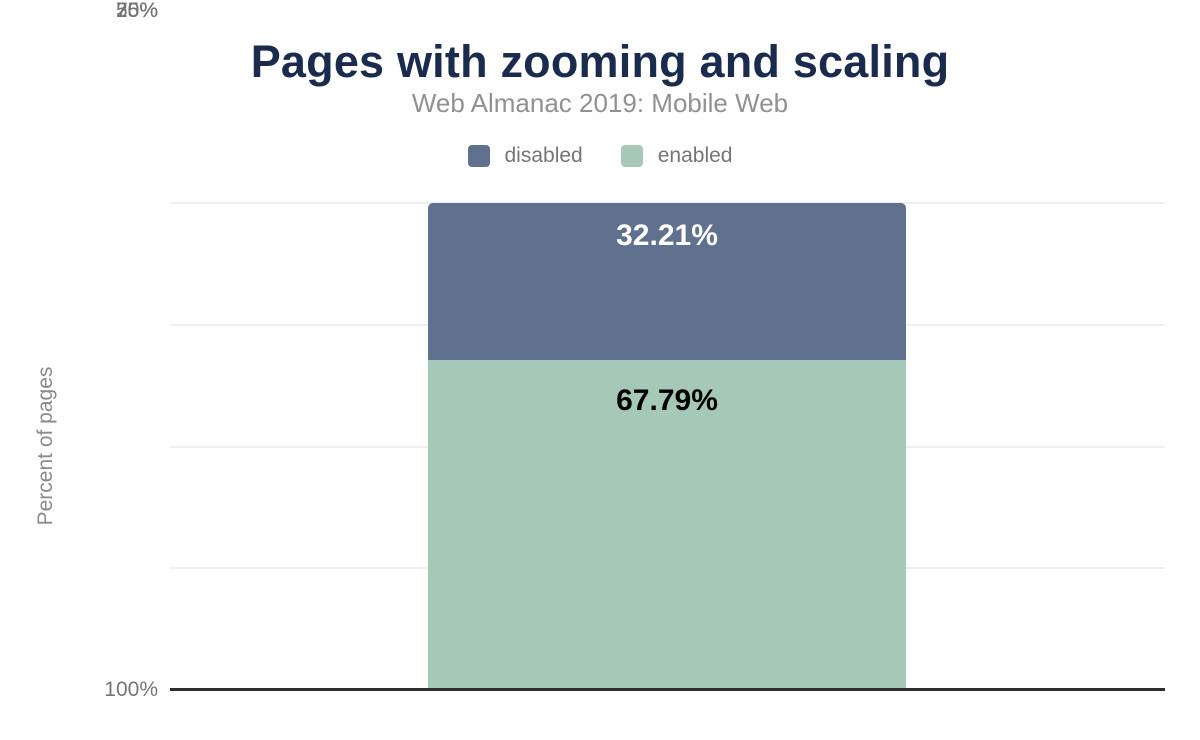 Image resolution: width=1200 pixels, height=740 pixels. What do you see at coordinates (667, 689) in the screenshot?
I see `x-axis-line` at bounding box center [667, 689].